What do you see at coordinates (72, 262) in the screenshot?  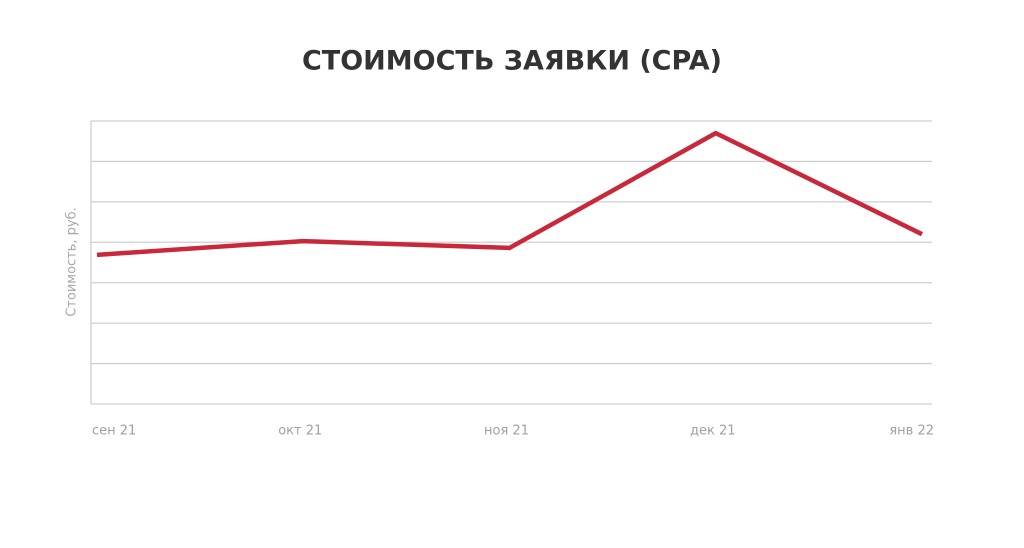 I see `y-axis-label: Стоимость, руб.` at bounding box center [72, 262].